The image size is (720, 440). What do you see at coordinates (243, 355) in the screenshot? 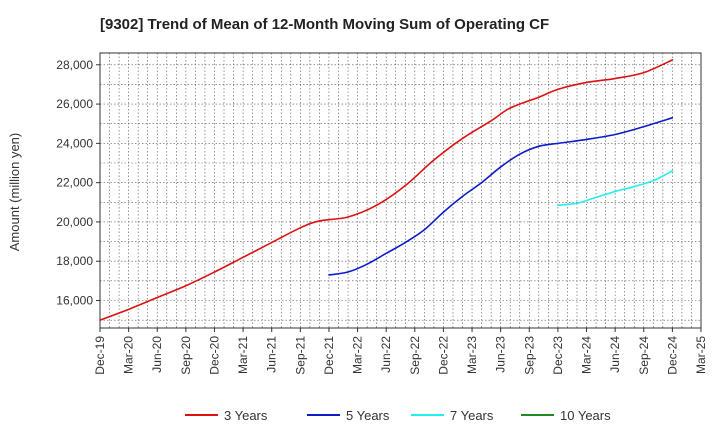
I see `x-tick-label: Mar-21` at bounding box center [243, 355].